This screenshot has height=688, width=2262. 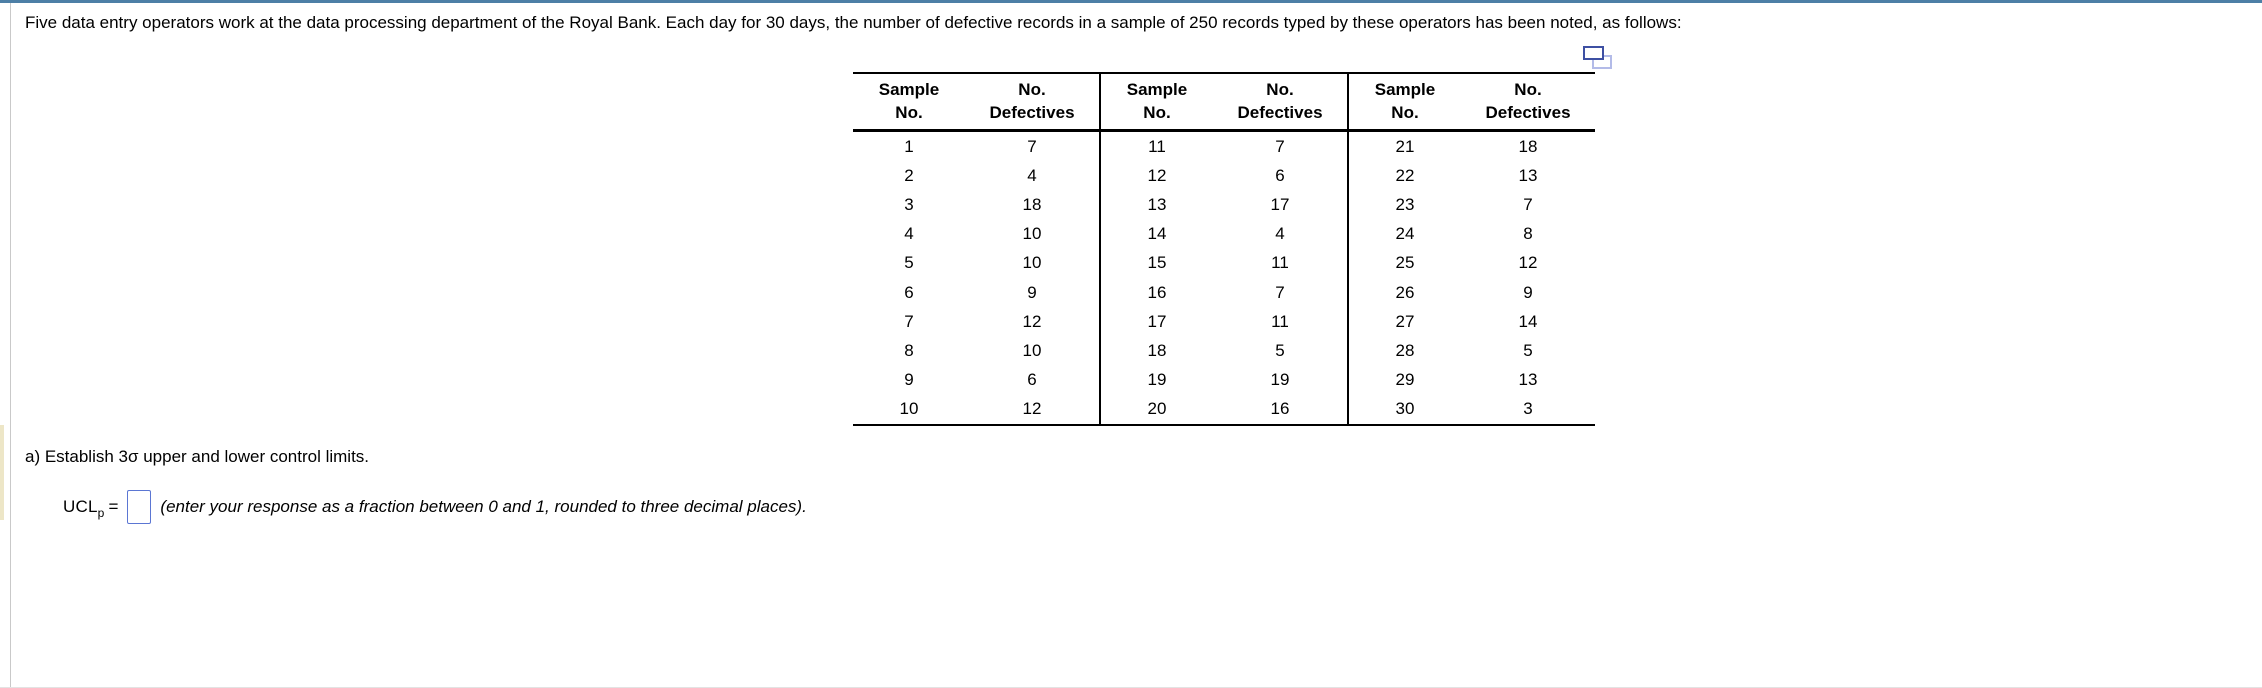 What do you see at coordinates (1405, 146) in the screenshot?
I see `sample-no-cell: 21` at bounding box center [1405, 146].